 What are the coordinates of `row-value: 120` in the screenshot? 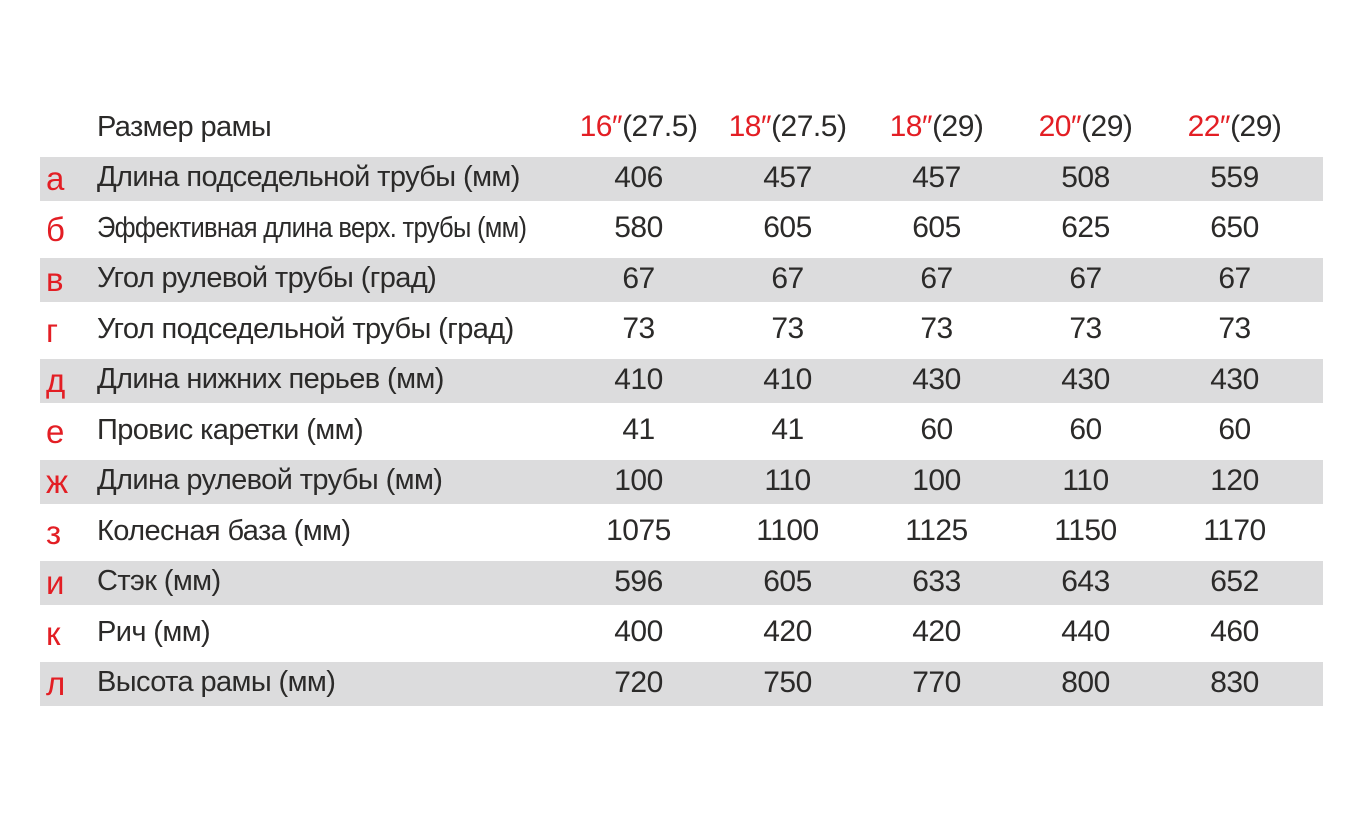 It's located at (1234, 480).